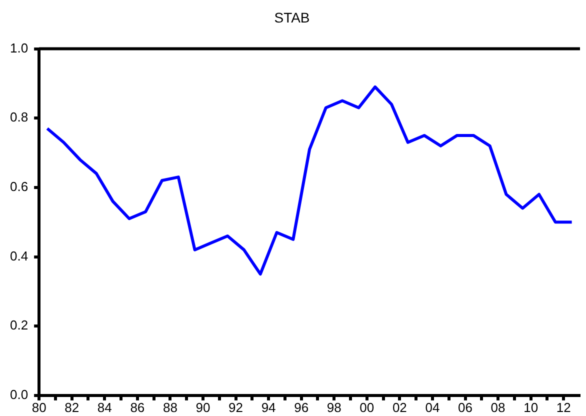 The image size is (586, 416). What do you see at coordinates (19, 186) in the screenshot?
I see `y-tick-label: 0.6` at bounding box center [19, 186].